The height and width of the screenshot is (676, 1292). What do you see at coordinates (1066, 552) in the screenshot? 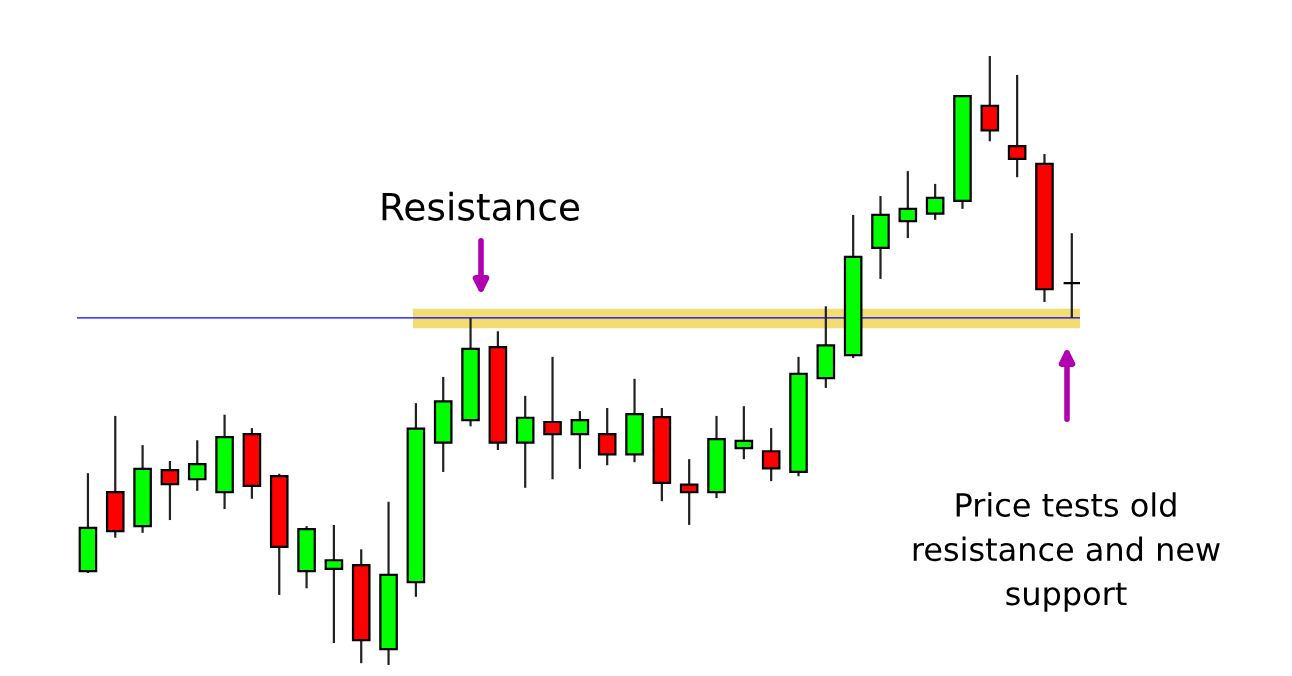
I see `annotation: Price tests old resistance and new support` at bounding box center [1066, 552].